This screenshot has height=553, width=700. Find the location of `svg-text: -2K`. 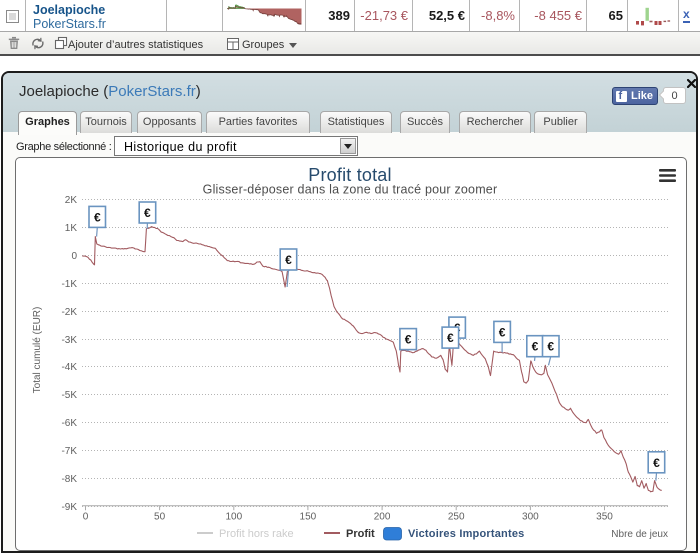

svg-text: -2K is located at coordinates (69, 312).